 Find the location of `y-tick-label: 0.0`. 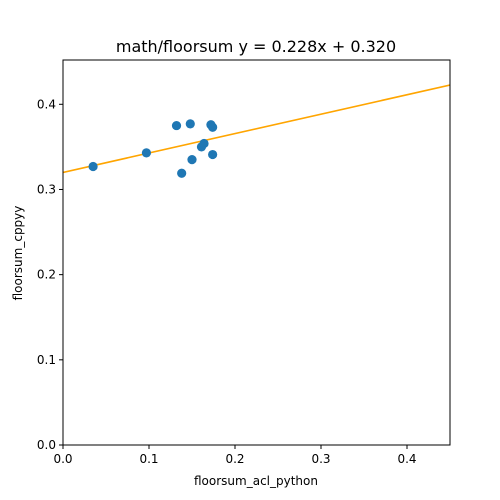

y-tick-label: 0.0 is located at coordinates (46, 445).